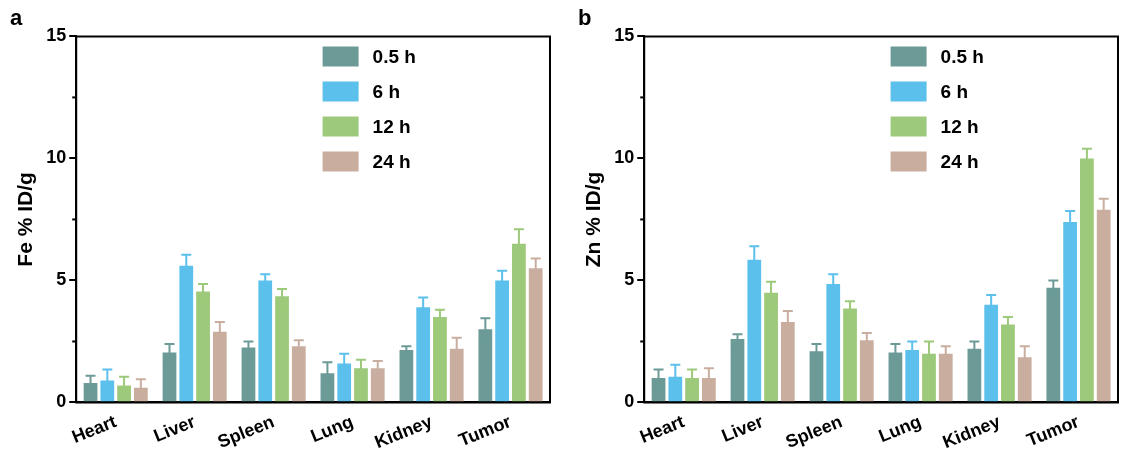  What do you see at coordinates (25, 219) in the screenshot?
I see `y-axis-title: Fe % ID/g` at bounding box center [25, 219].